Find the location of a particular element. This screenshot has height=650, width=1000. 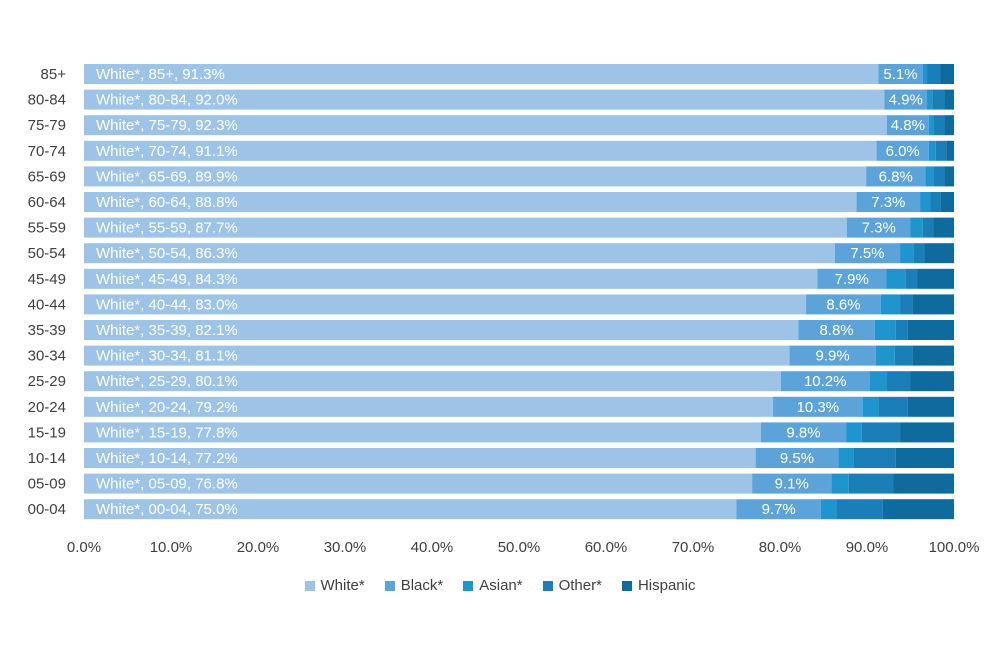

legend-item-hispanic: Hispanic is located at coordinates (658, 585).